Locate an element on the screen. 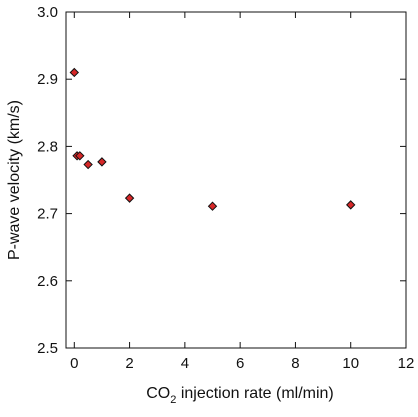 This screenshot has height=417, width=418. x-tick-label: 6 is located at coordinates (240, 363).